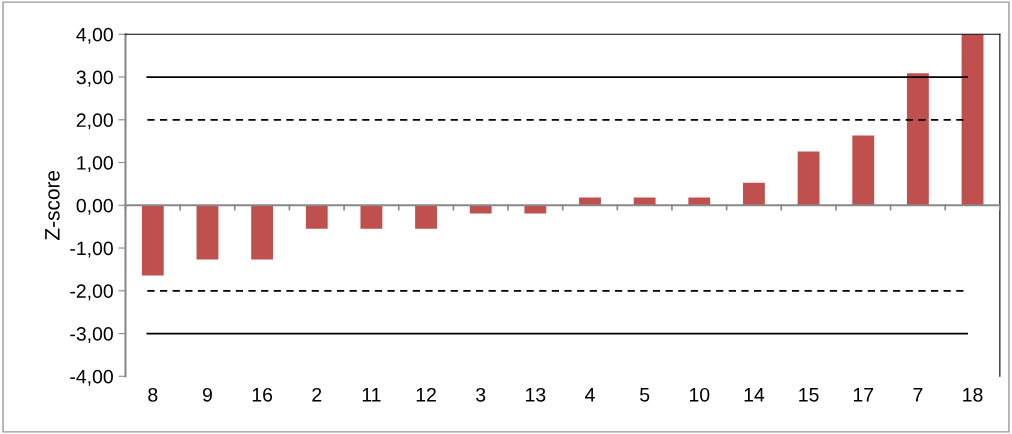 The height and width of the screenshot is (434, 1012). What do you see at coordinates (973, 394) in the screenshot?
I see `x-tick-label: 18` at bounding box center [973, 394].